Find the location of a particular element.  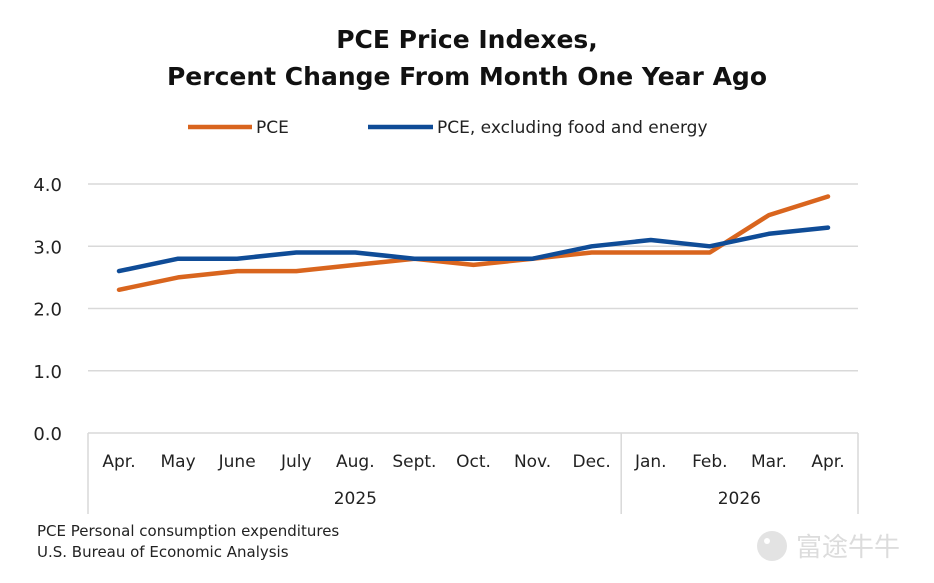

x-tick-label: Aug. is located at coordinates (355, 462).